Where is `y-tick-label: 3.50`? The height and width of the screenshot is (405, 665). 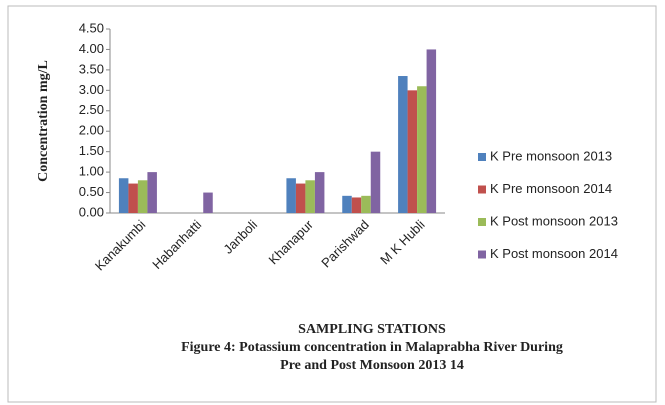 y-tick-label: 3.50 is located at coordinates (91, 68).